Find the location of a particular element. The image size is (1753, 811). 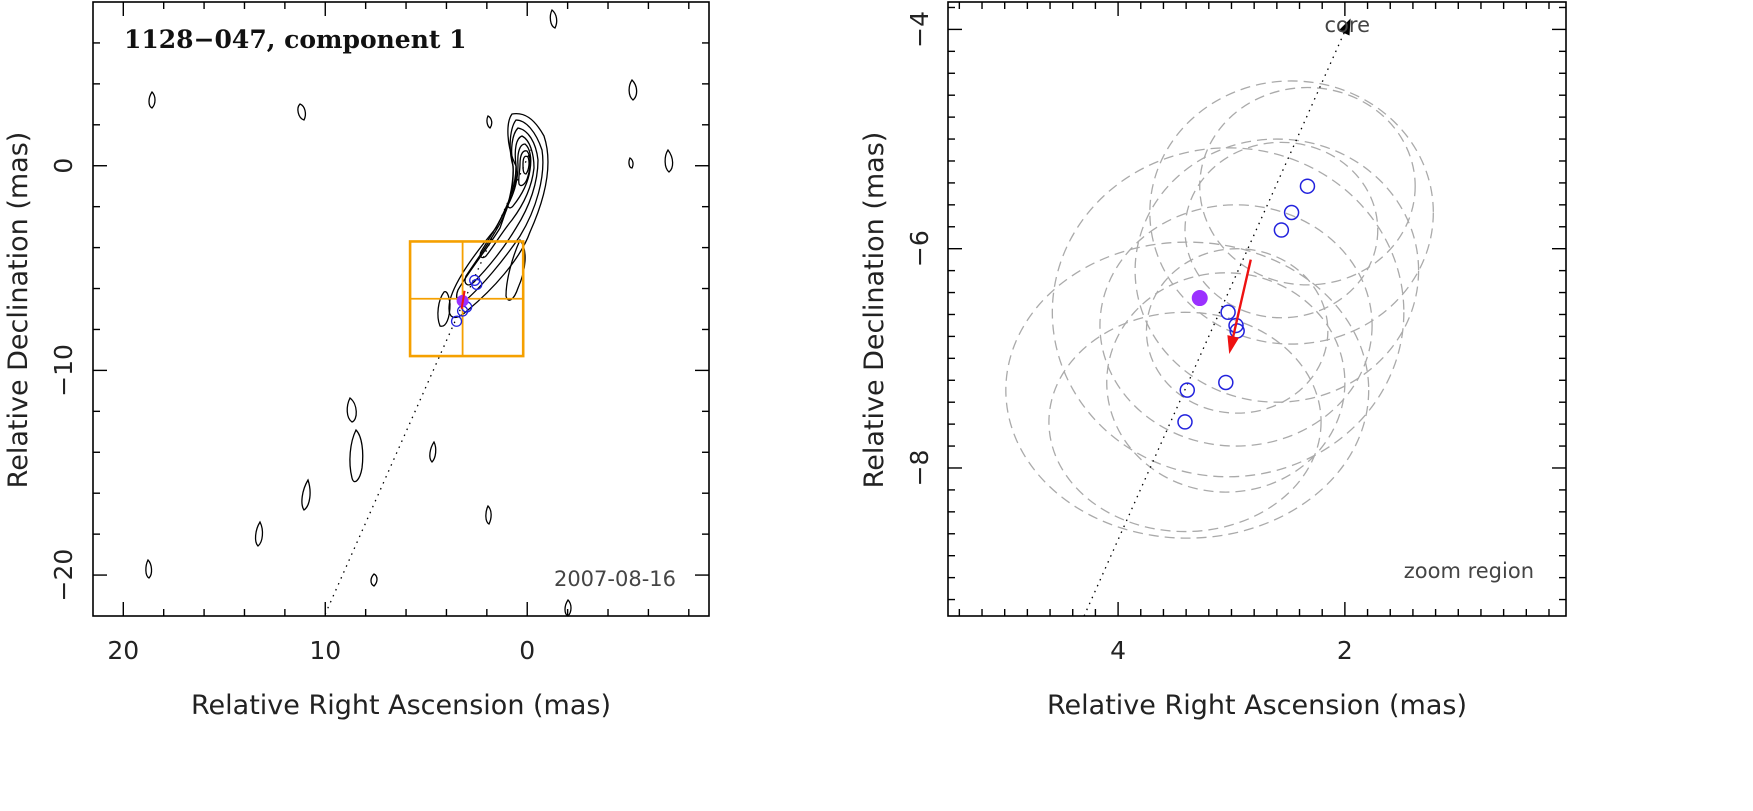

y-tick-label: 0 is located at coordinates (63, 166).